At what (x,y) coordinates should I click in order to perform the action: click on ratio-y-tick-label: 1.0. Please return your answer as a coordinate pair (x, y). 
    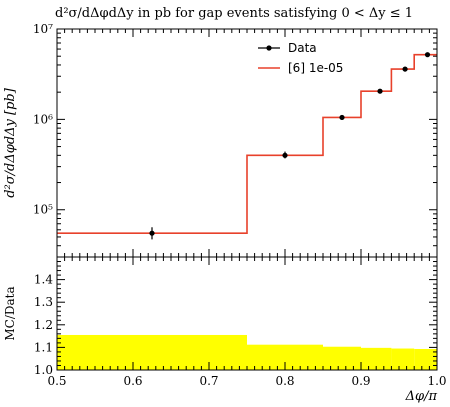
    Looking at the image, I should click on (43, 370).